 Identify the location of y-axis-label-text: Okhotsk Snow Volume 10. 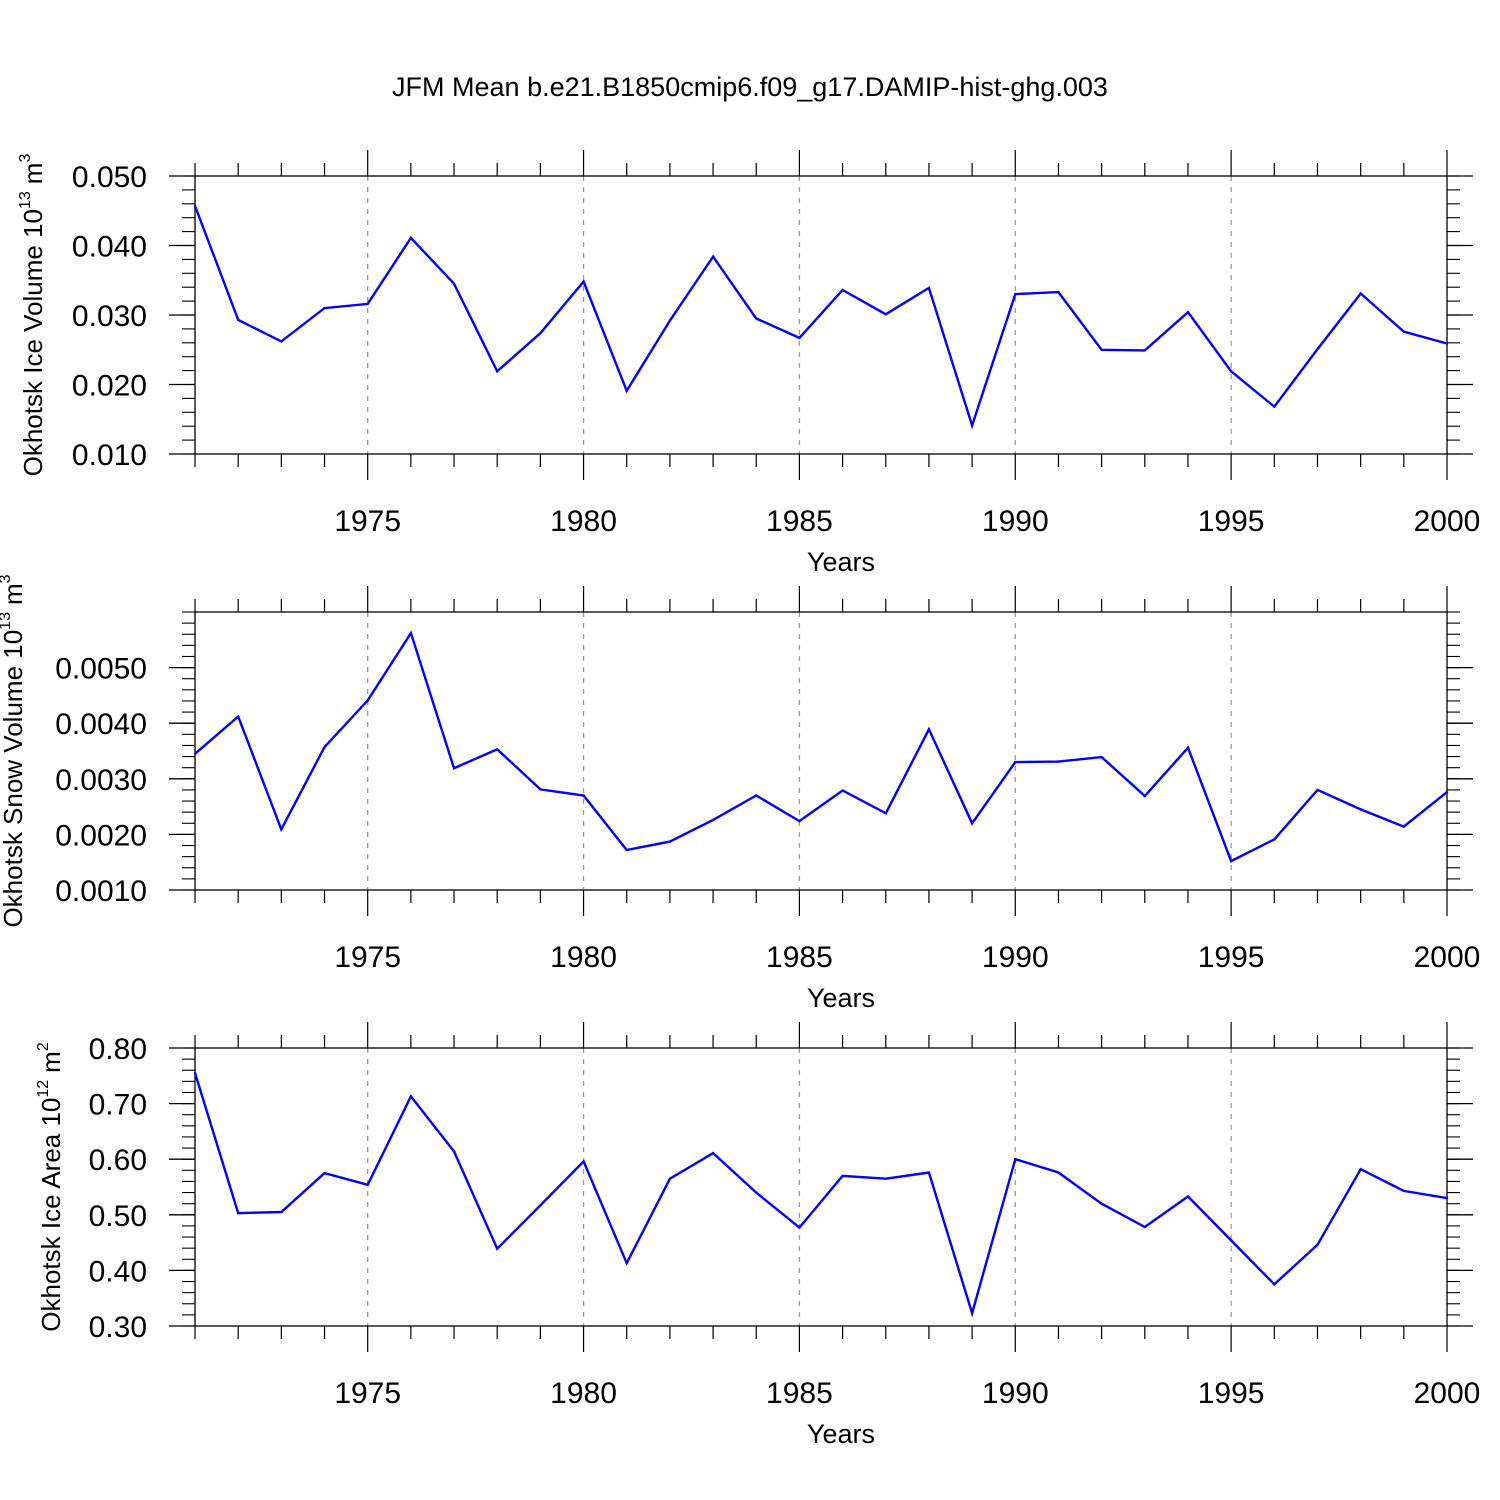
(14, 779).